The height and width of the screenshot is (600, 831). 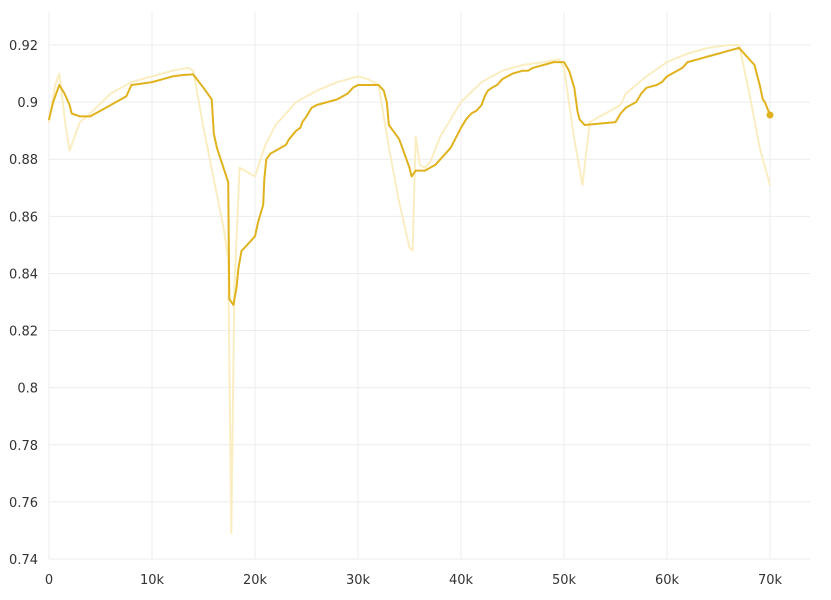 I want to click on y-tick-label: 0.8, so click(x=27, y=389).